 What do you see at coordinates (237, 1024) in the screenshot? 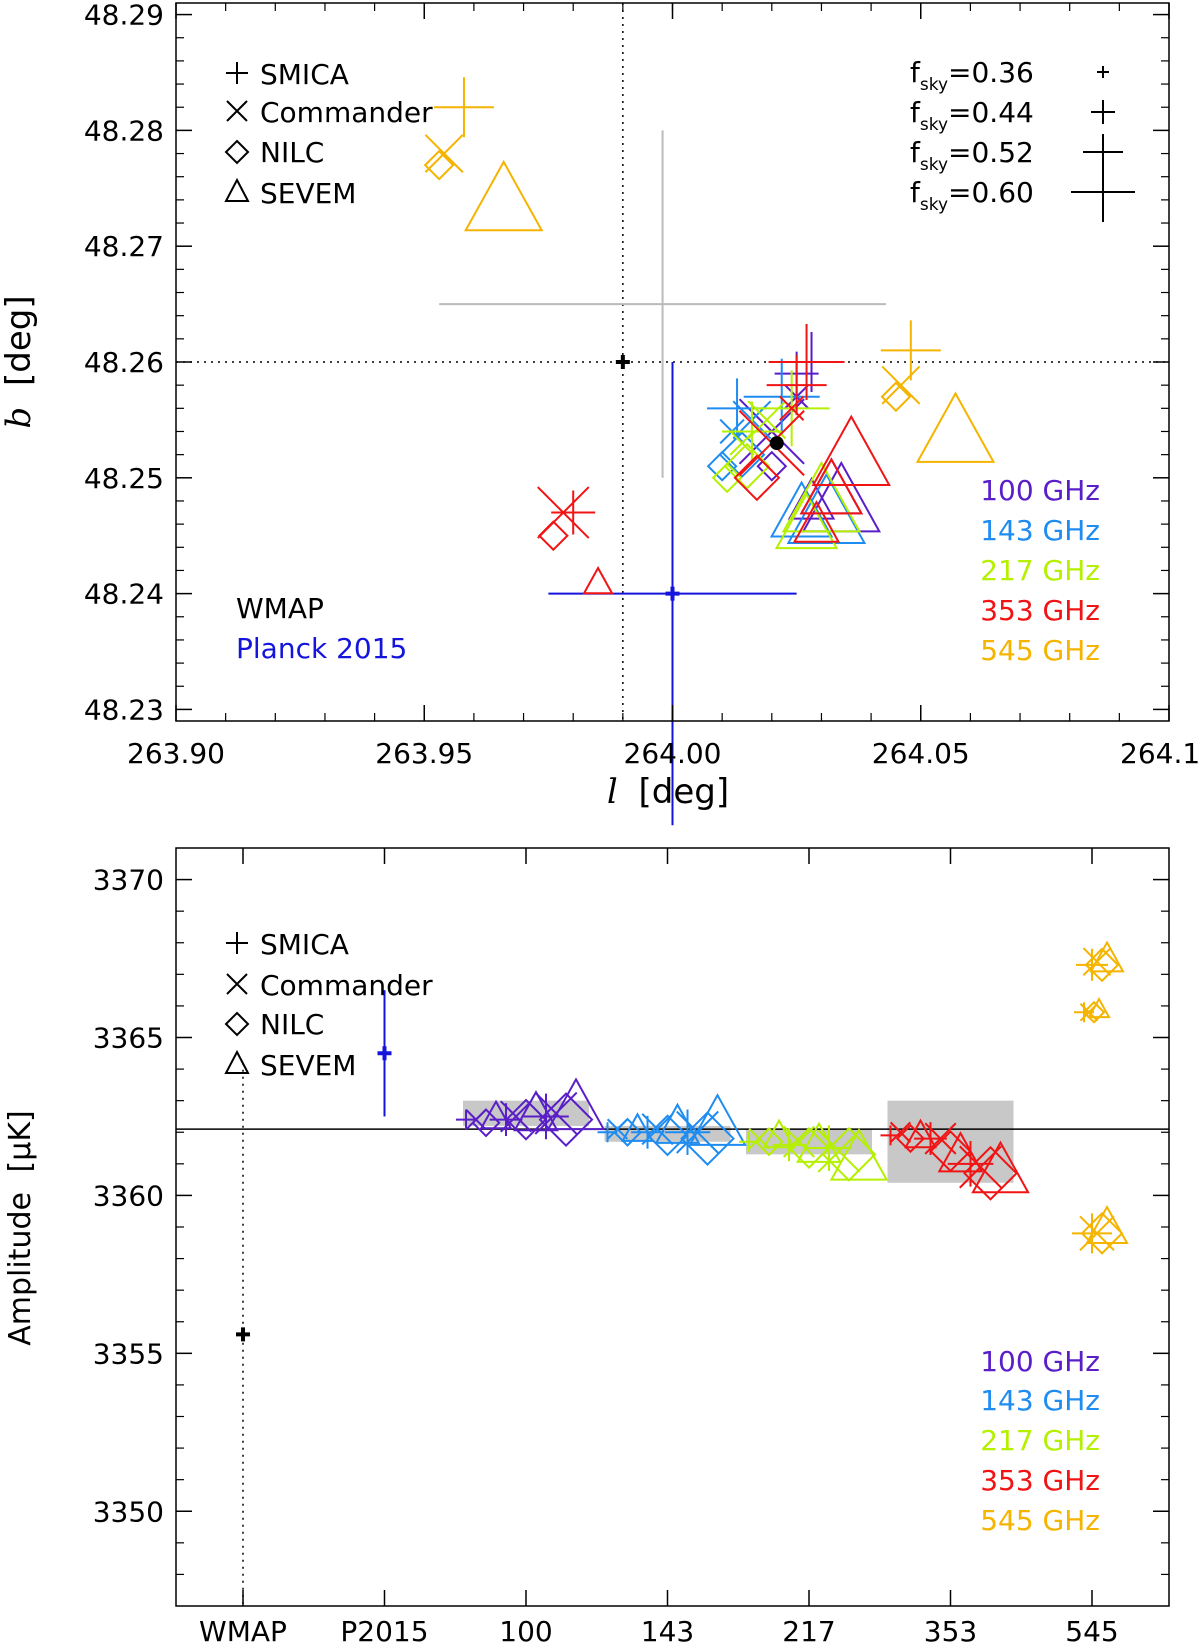
I see `diamond-marker-icon` at bounding box center [237, 1024].